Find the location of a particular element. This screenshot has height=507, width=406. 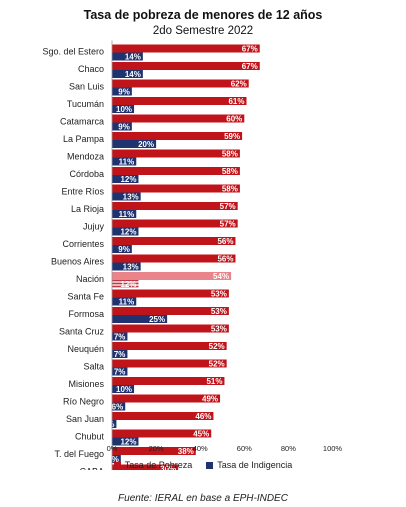

x-tick-label: 20% is located at coordinates (156, 448).